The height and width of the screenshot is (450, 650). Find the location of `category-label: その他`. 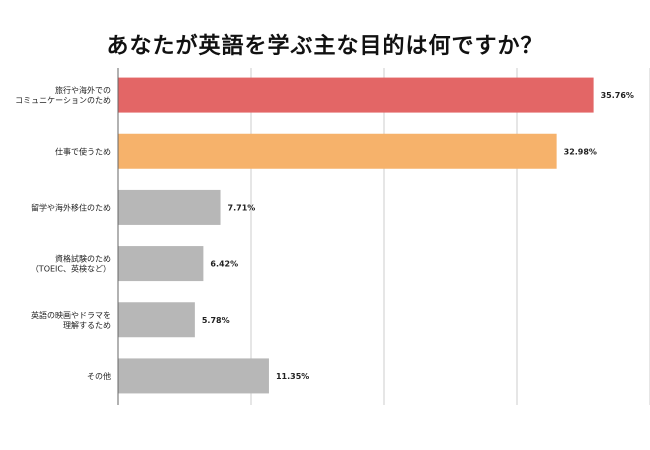

category-label: その他 is located at coordinates (99, 376).